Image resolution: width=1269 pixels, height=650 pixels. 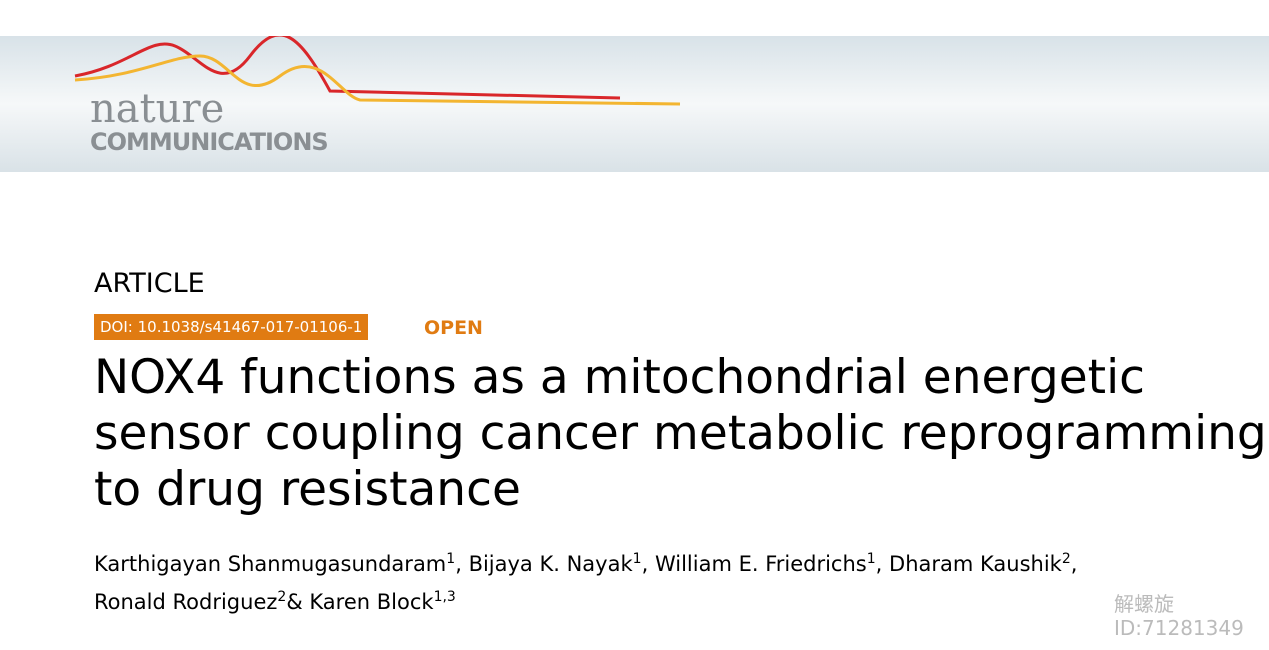 I want to click on watermark: 解螺旋 ID:71281349, so click(x=1179, y=616).